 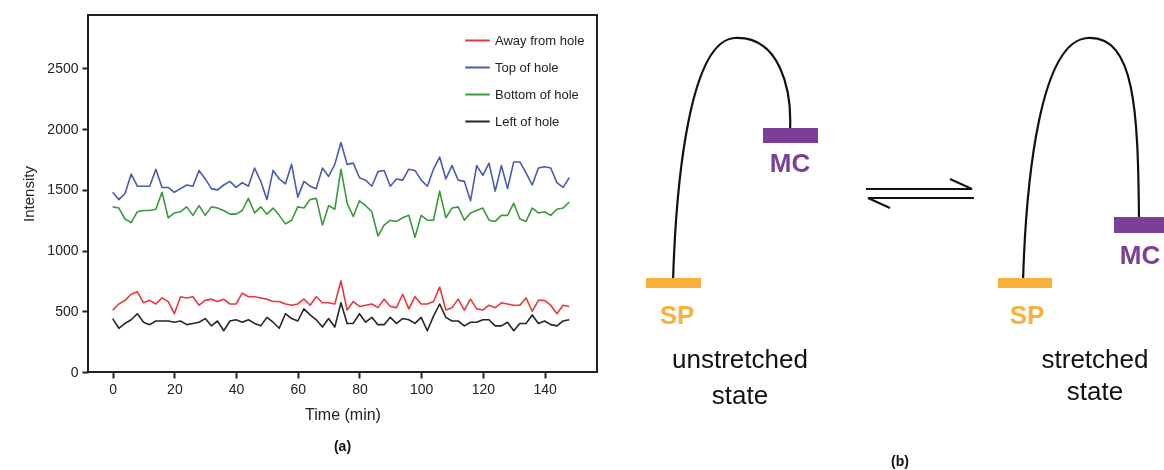 I want to click on text: stretched state, so click(x=1095, y=375).